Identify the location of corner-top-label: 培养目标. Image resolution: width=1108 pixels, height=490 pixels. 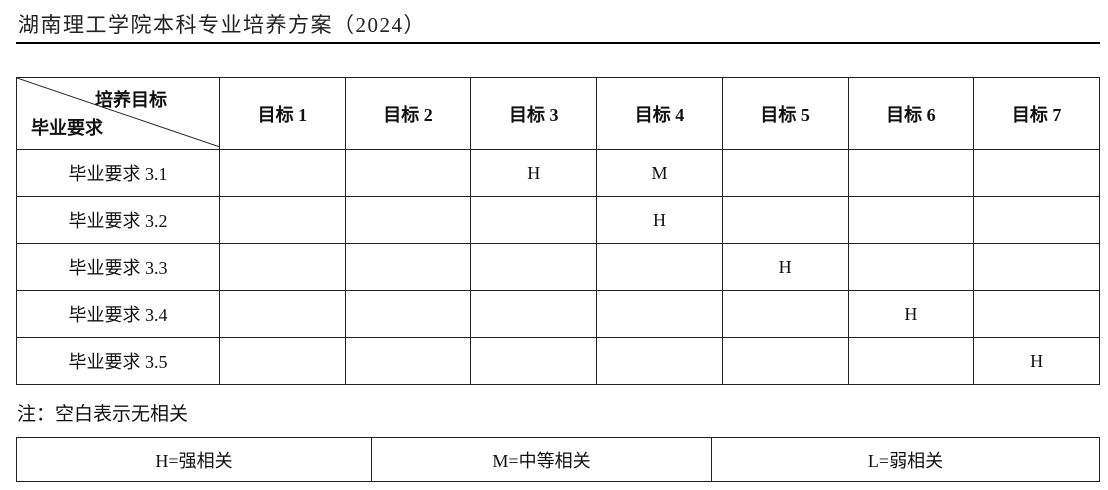
(131, 100).